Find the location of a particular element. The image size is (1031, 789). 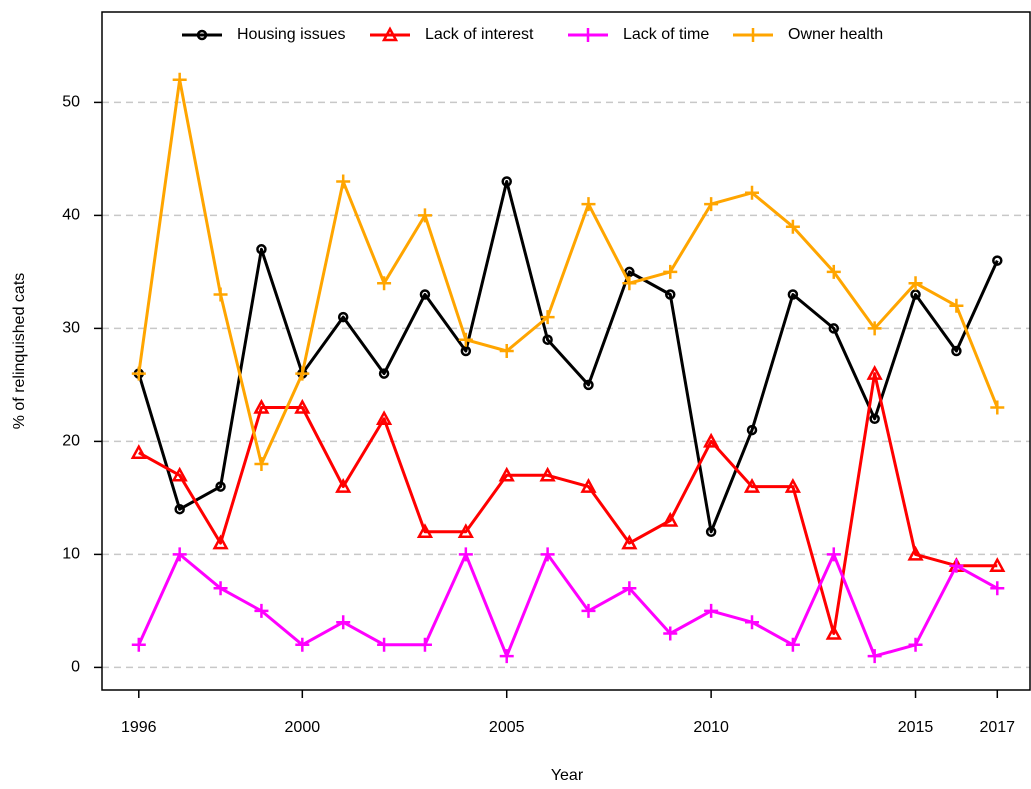

y-tick-label: 20 is located at coordinates (71, 441).